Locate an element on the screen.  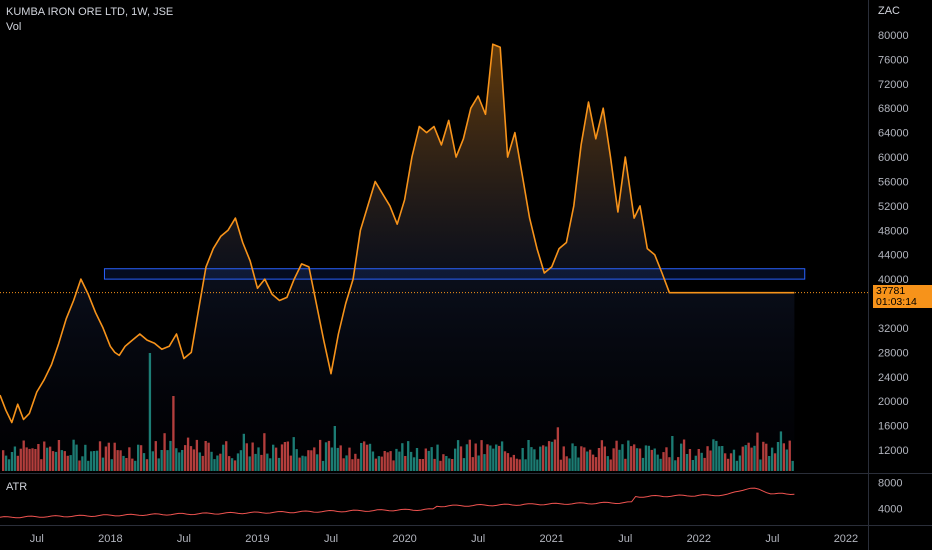
price-tick-label: 64000 is located at coordinates (893, 134).